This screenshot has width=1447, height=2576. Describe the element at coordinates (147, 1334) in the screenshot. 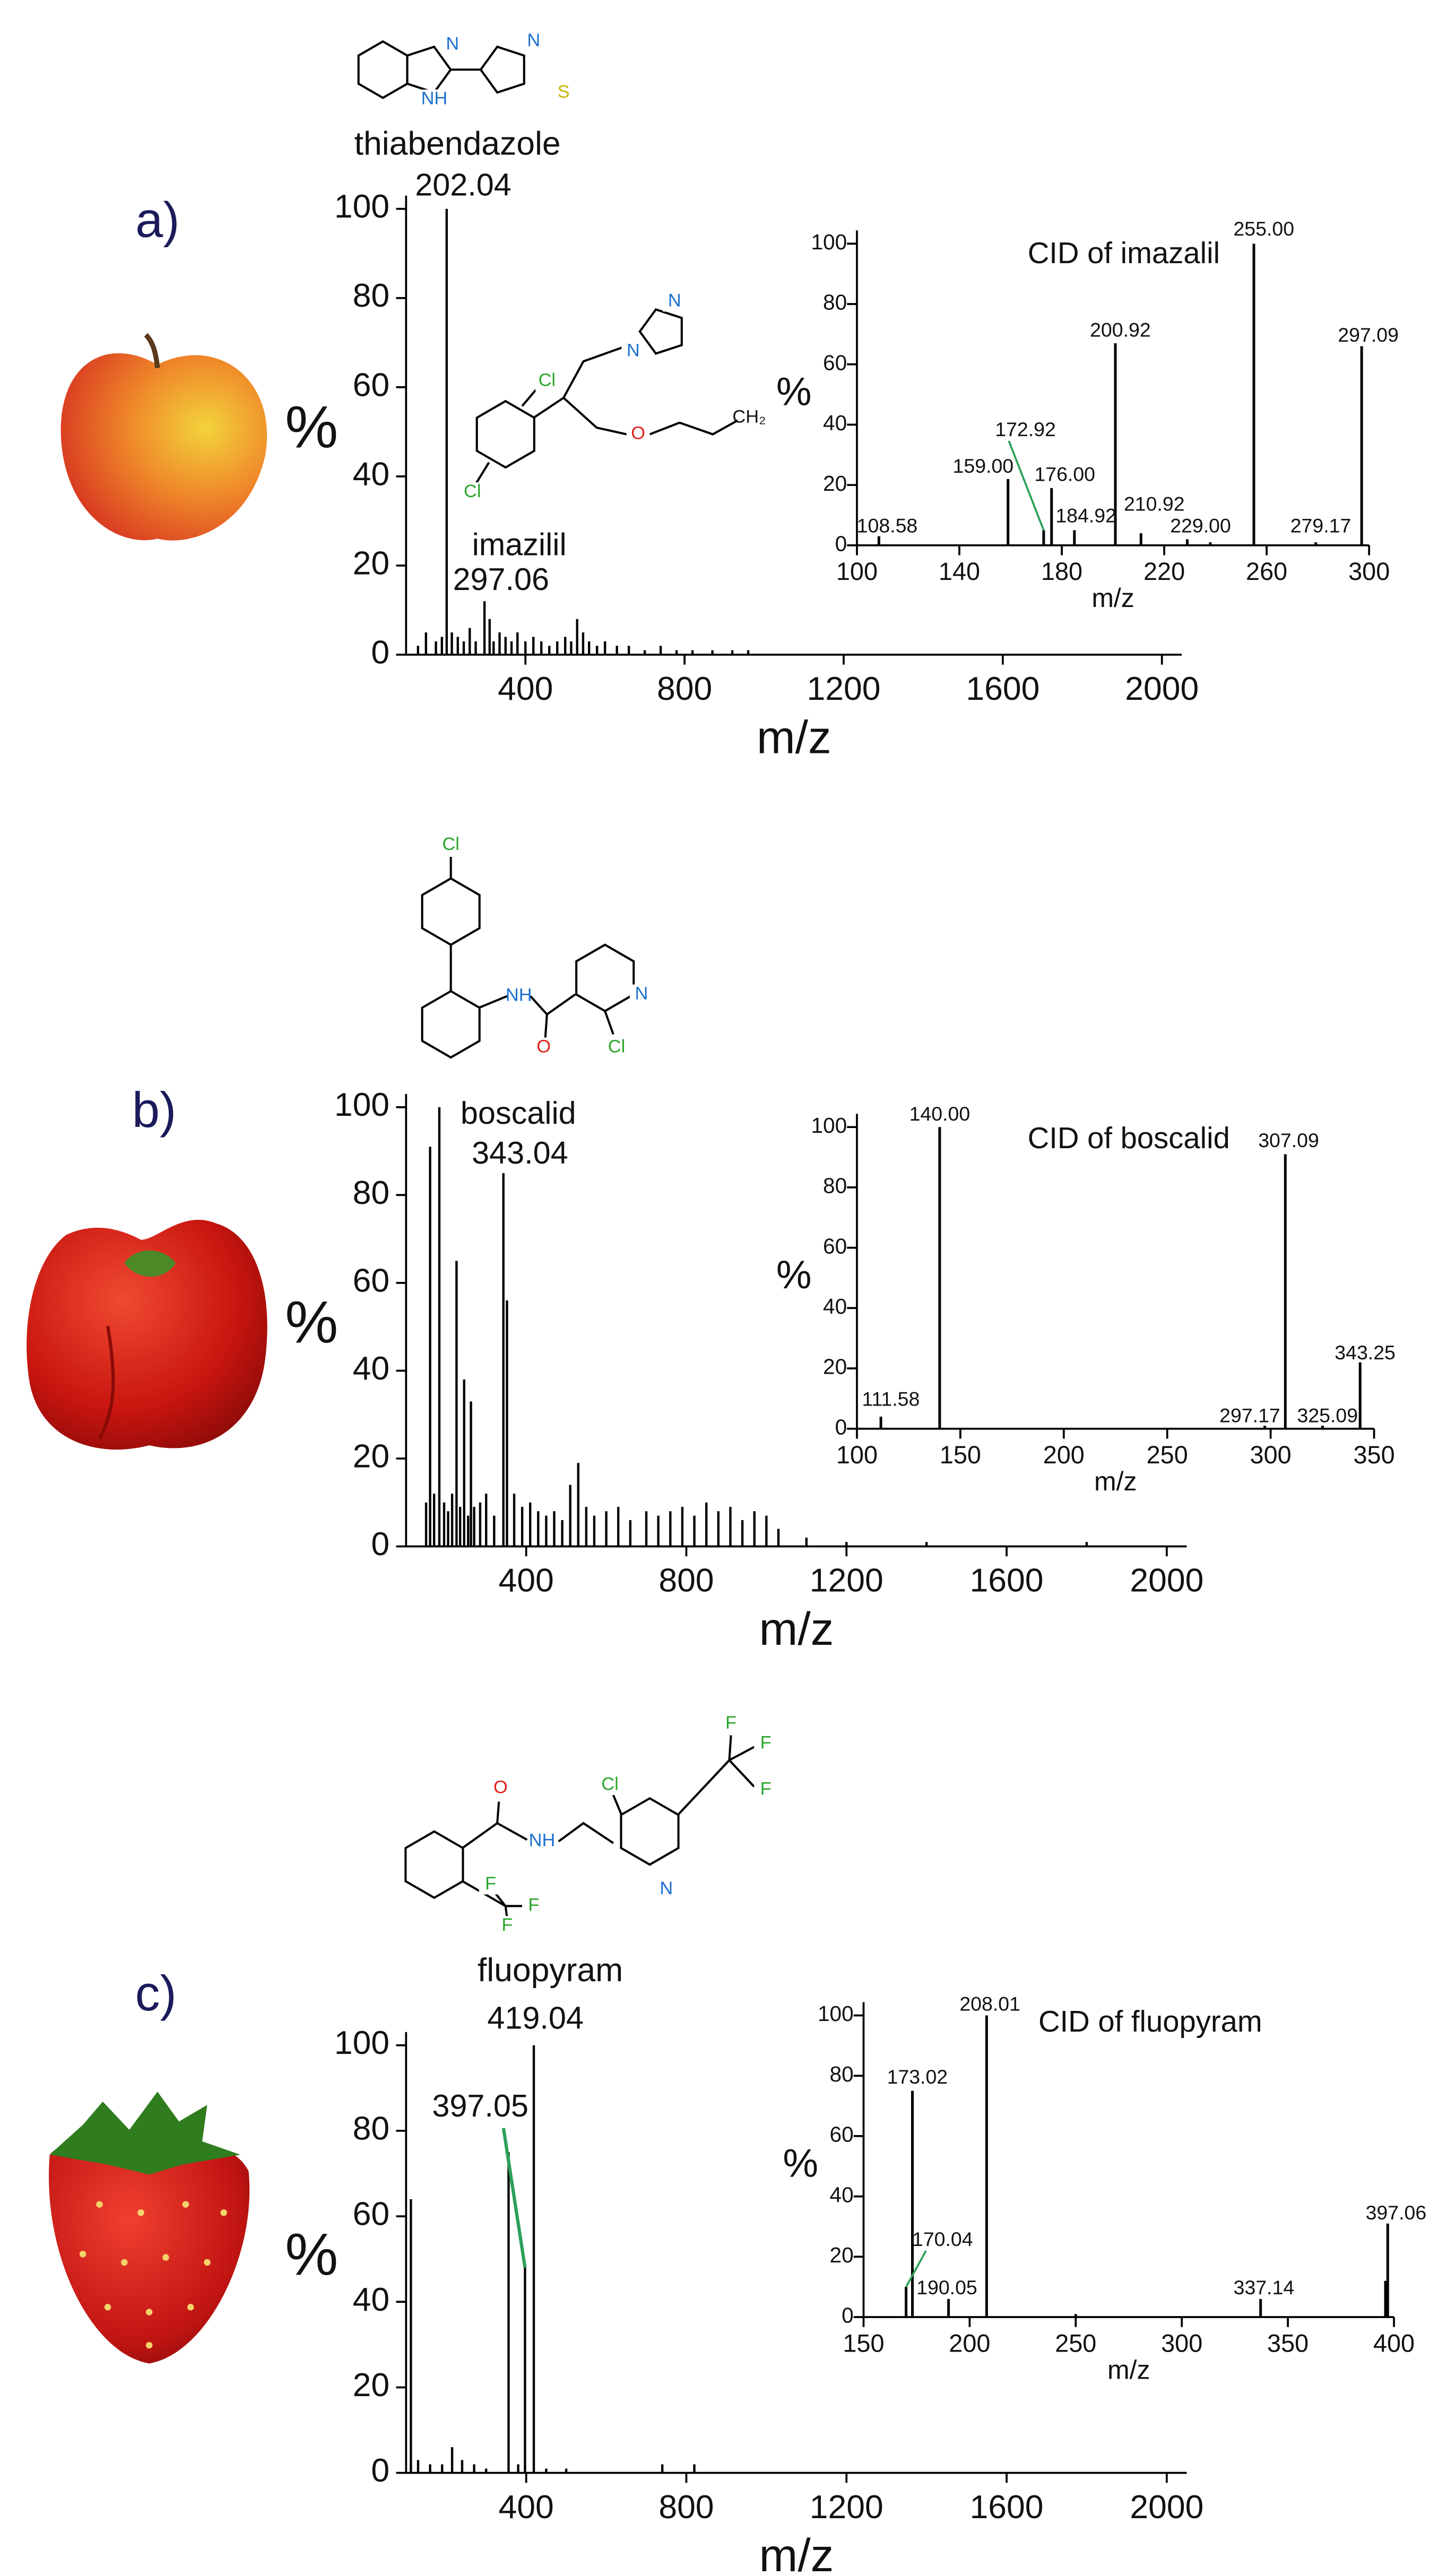

I see `pepper` at that location.